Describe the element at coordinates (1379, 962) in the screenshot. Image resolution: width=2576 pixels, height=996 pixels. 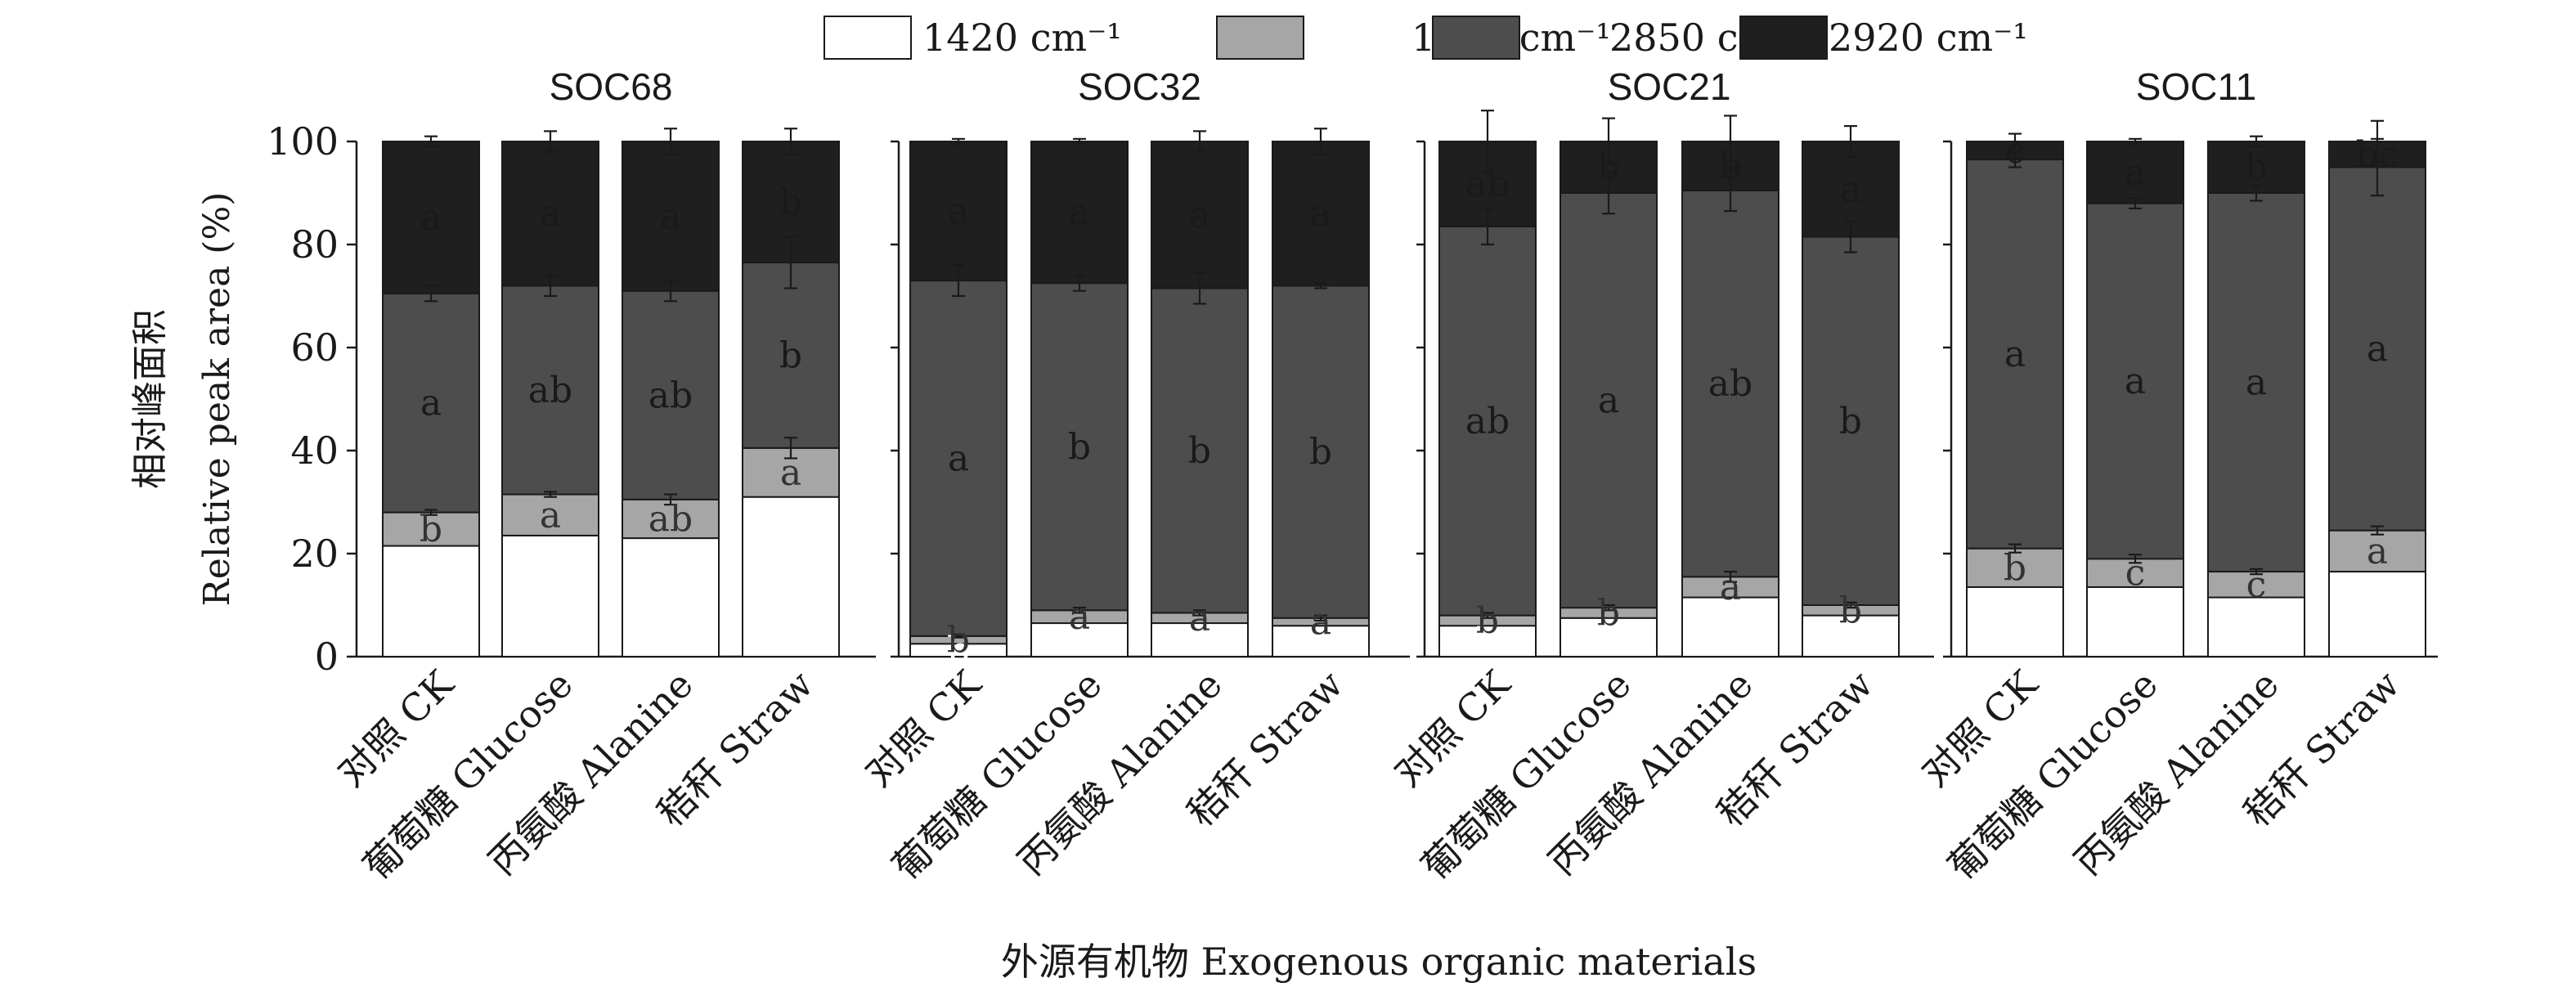
I see `x-axis-title: 外源有机物 Exogenous organic materials` at that location.